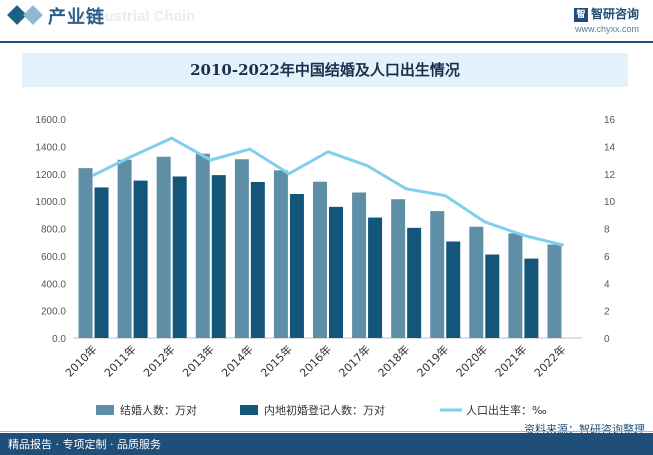 This screenshot has height=455, width=653. What do you see at coordinates (158, 360) in the screenshot?
I see `x-tick-label: 2012年` at bounding box center [158, 360].